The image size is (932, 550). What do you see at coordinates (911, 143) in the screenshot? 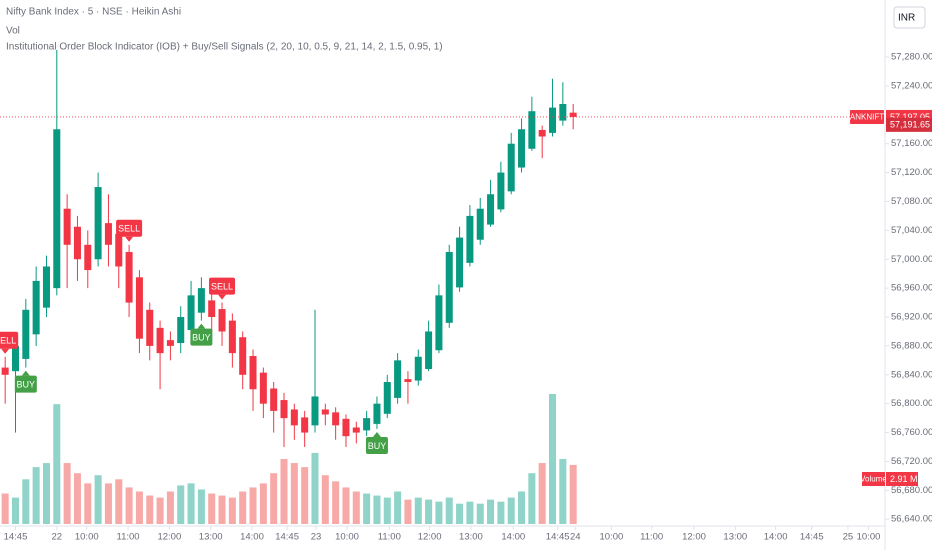
I see `y-tick-label: 57,160.00` at bounding box center [911, 143].